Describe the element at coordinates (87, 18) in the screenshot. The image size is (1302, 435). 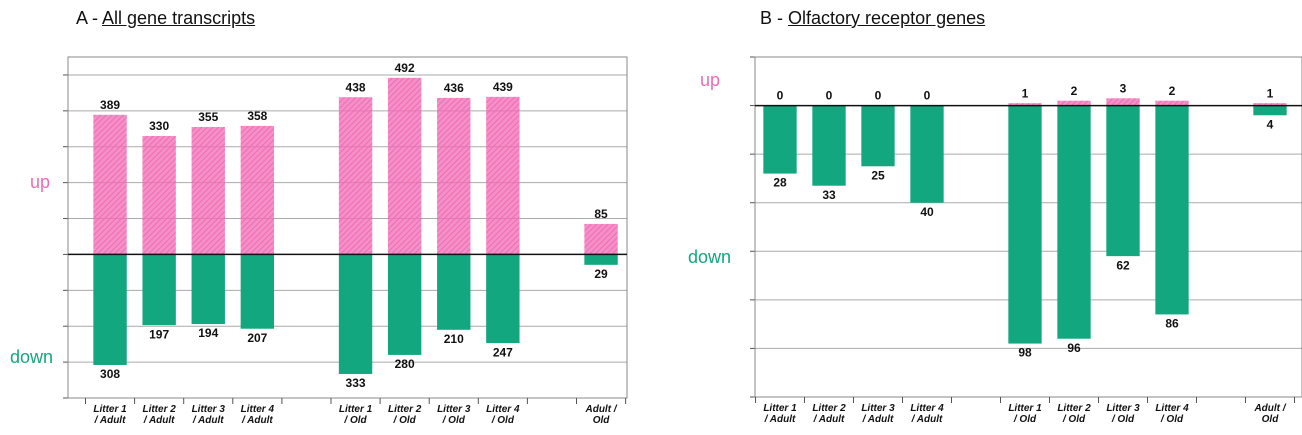
I see `panel-label: A -` at that location.